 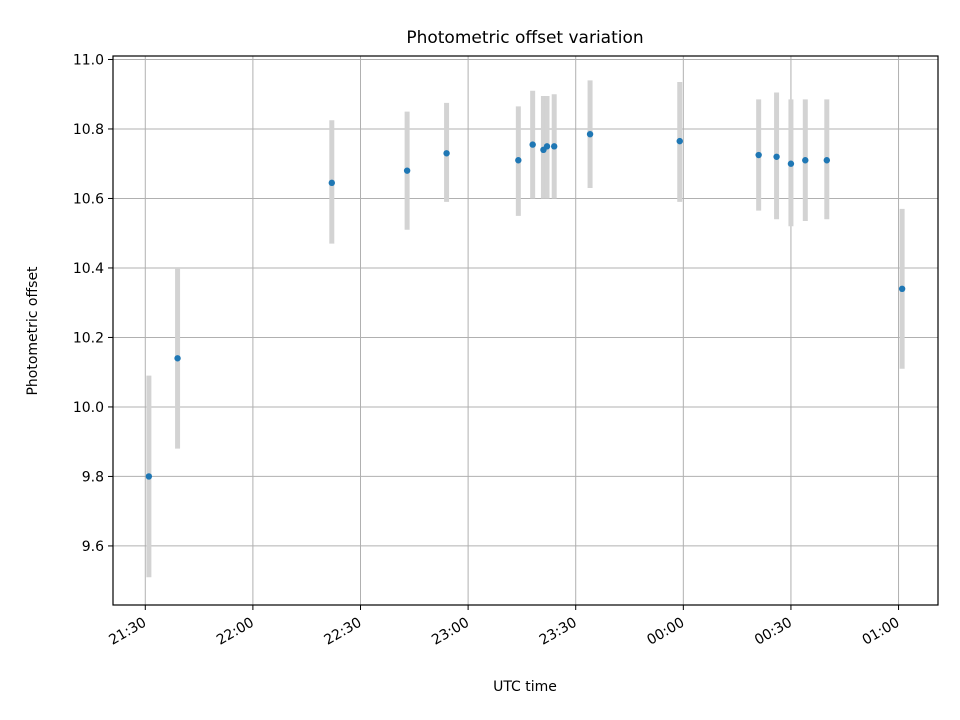 What do you see at coordinates (88, 130) in the screenshot?
I see `y-tick-label: 10.8` at bounding box center [88, 130].